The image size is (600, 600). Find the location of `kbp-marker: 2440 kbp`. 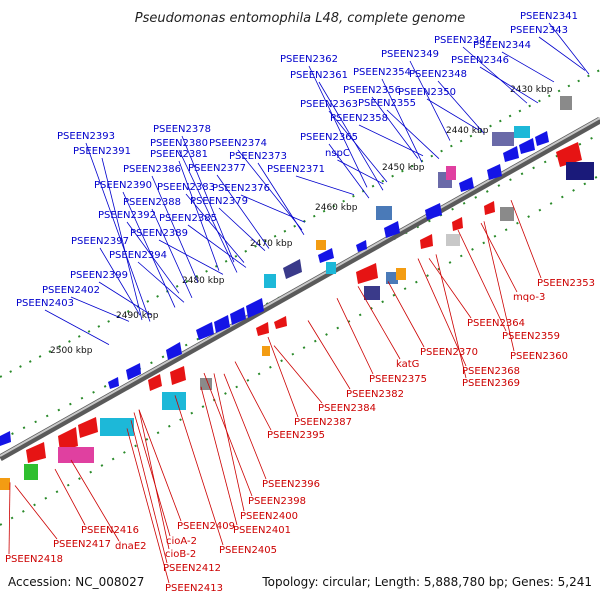

kbp-marker: 2440 kbp is located at coordinates (467, 131).